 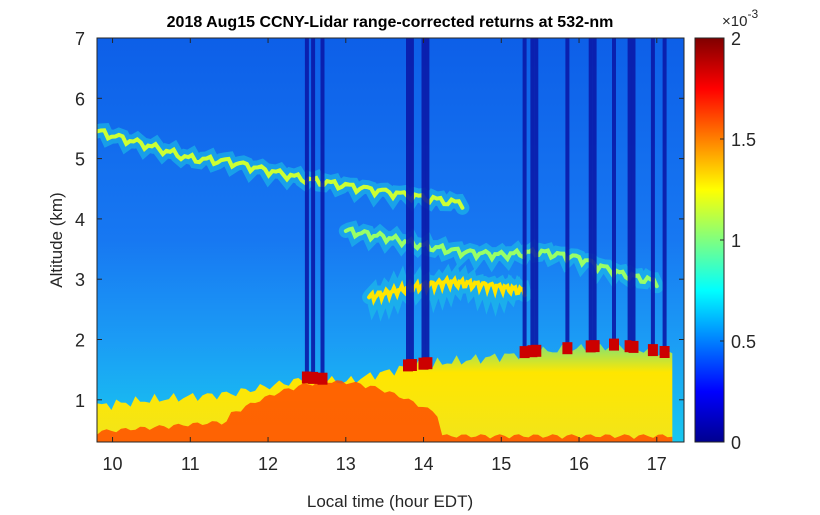 I want to click on y-tick-label: 1, so click(x=80, y=401).